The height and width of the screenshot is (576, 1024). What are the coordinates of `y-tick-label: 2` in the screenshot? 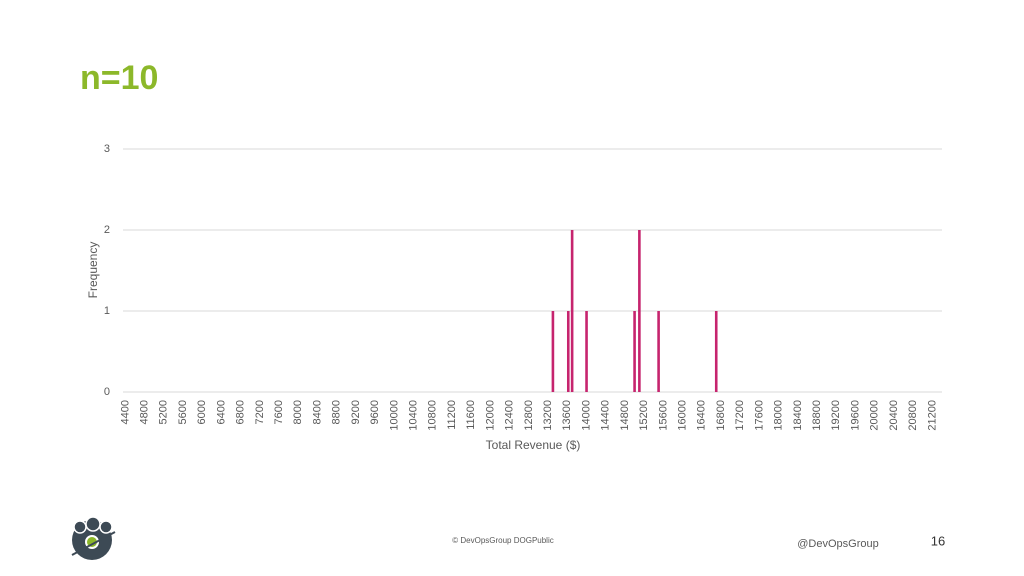 It's located at (107, 230).